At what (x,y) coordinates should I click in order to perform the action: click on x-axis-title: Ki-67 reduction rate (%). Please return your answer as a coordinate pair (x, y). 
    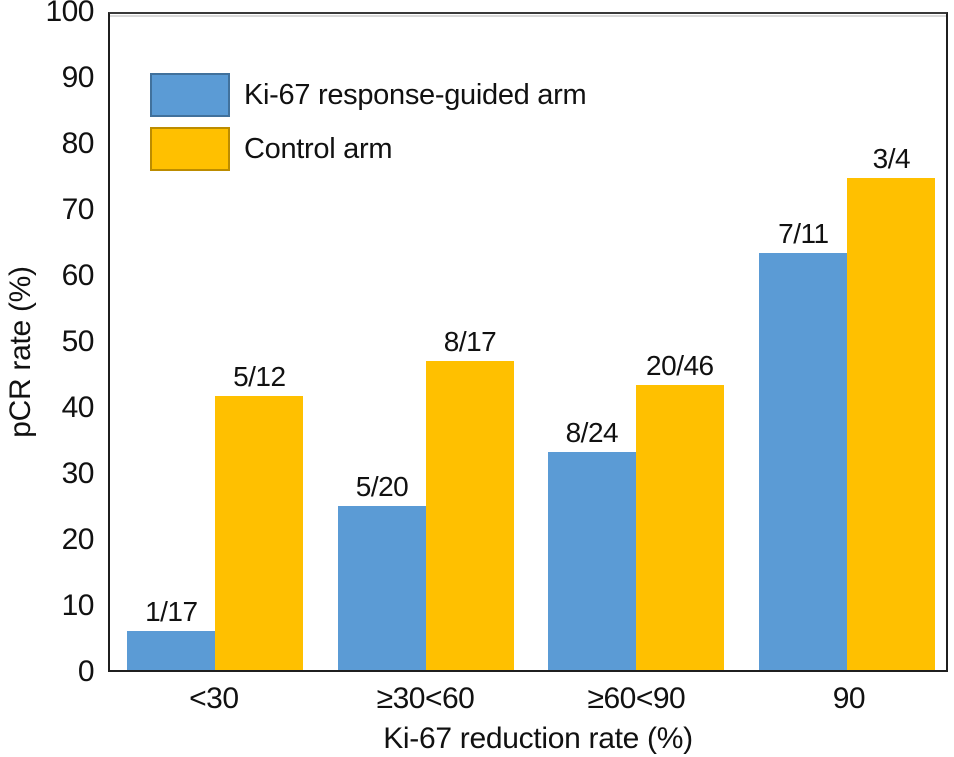
    Looking at the image, I should click on (538, 738).